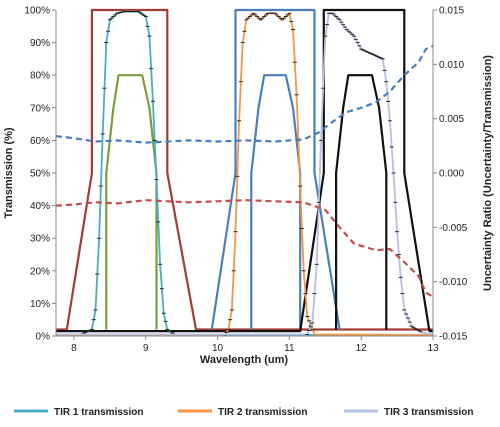  What do you see at coordinates (40, 174) in the screenshot?
I see `y-tick-label: 50%` at bounding box center [40, 174].